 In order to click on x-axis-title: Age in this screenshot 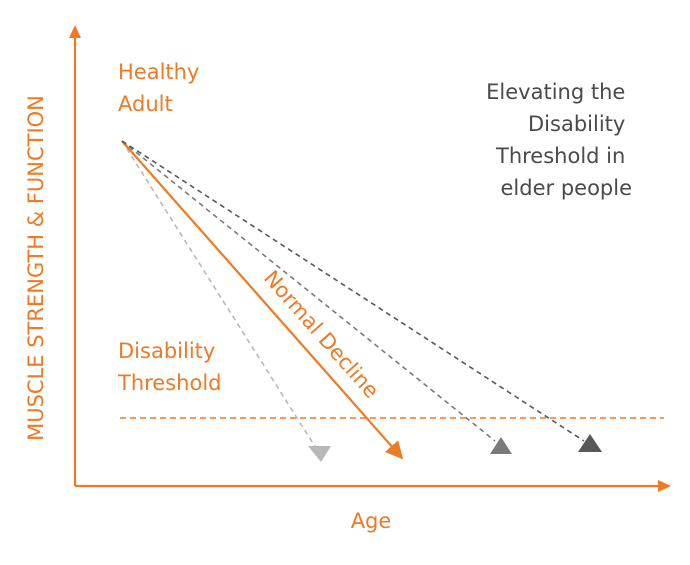, I will do `click(371, 521)`.